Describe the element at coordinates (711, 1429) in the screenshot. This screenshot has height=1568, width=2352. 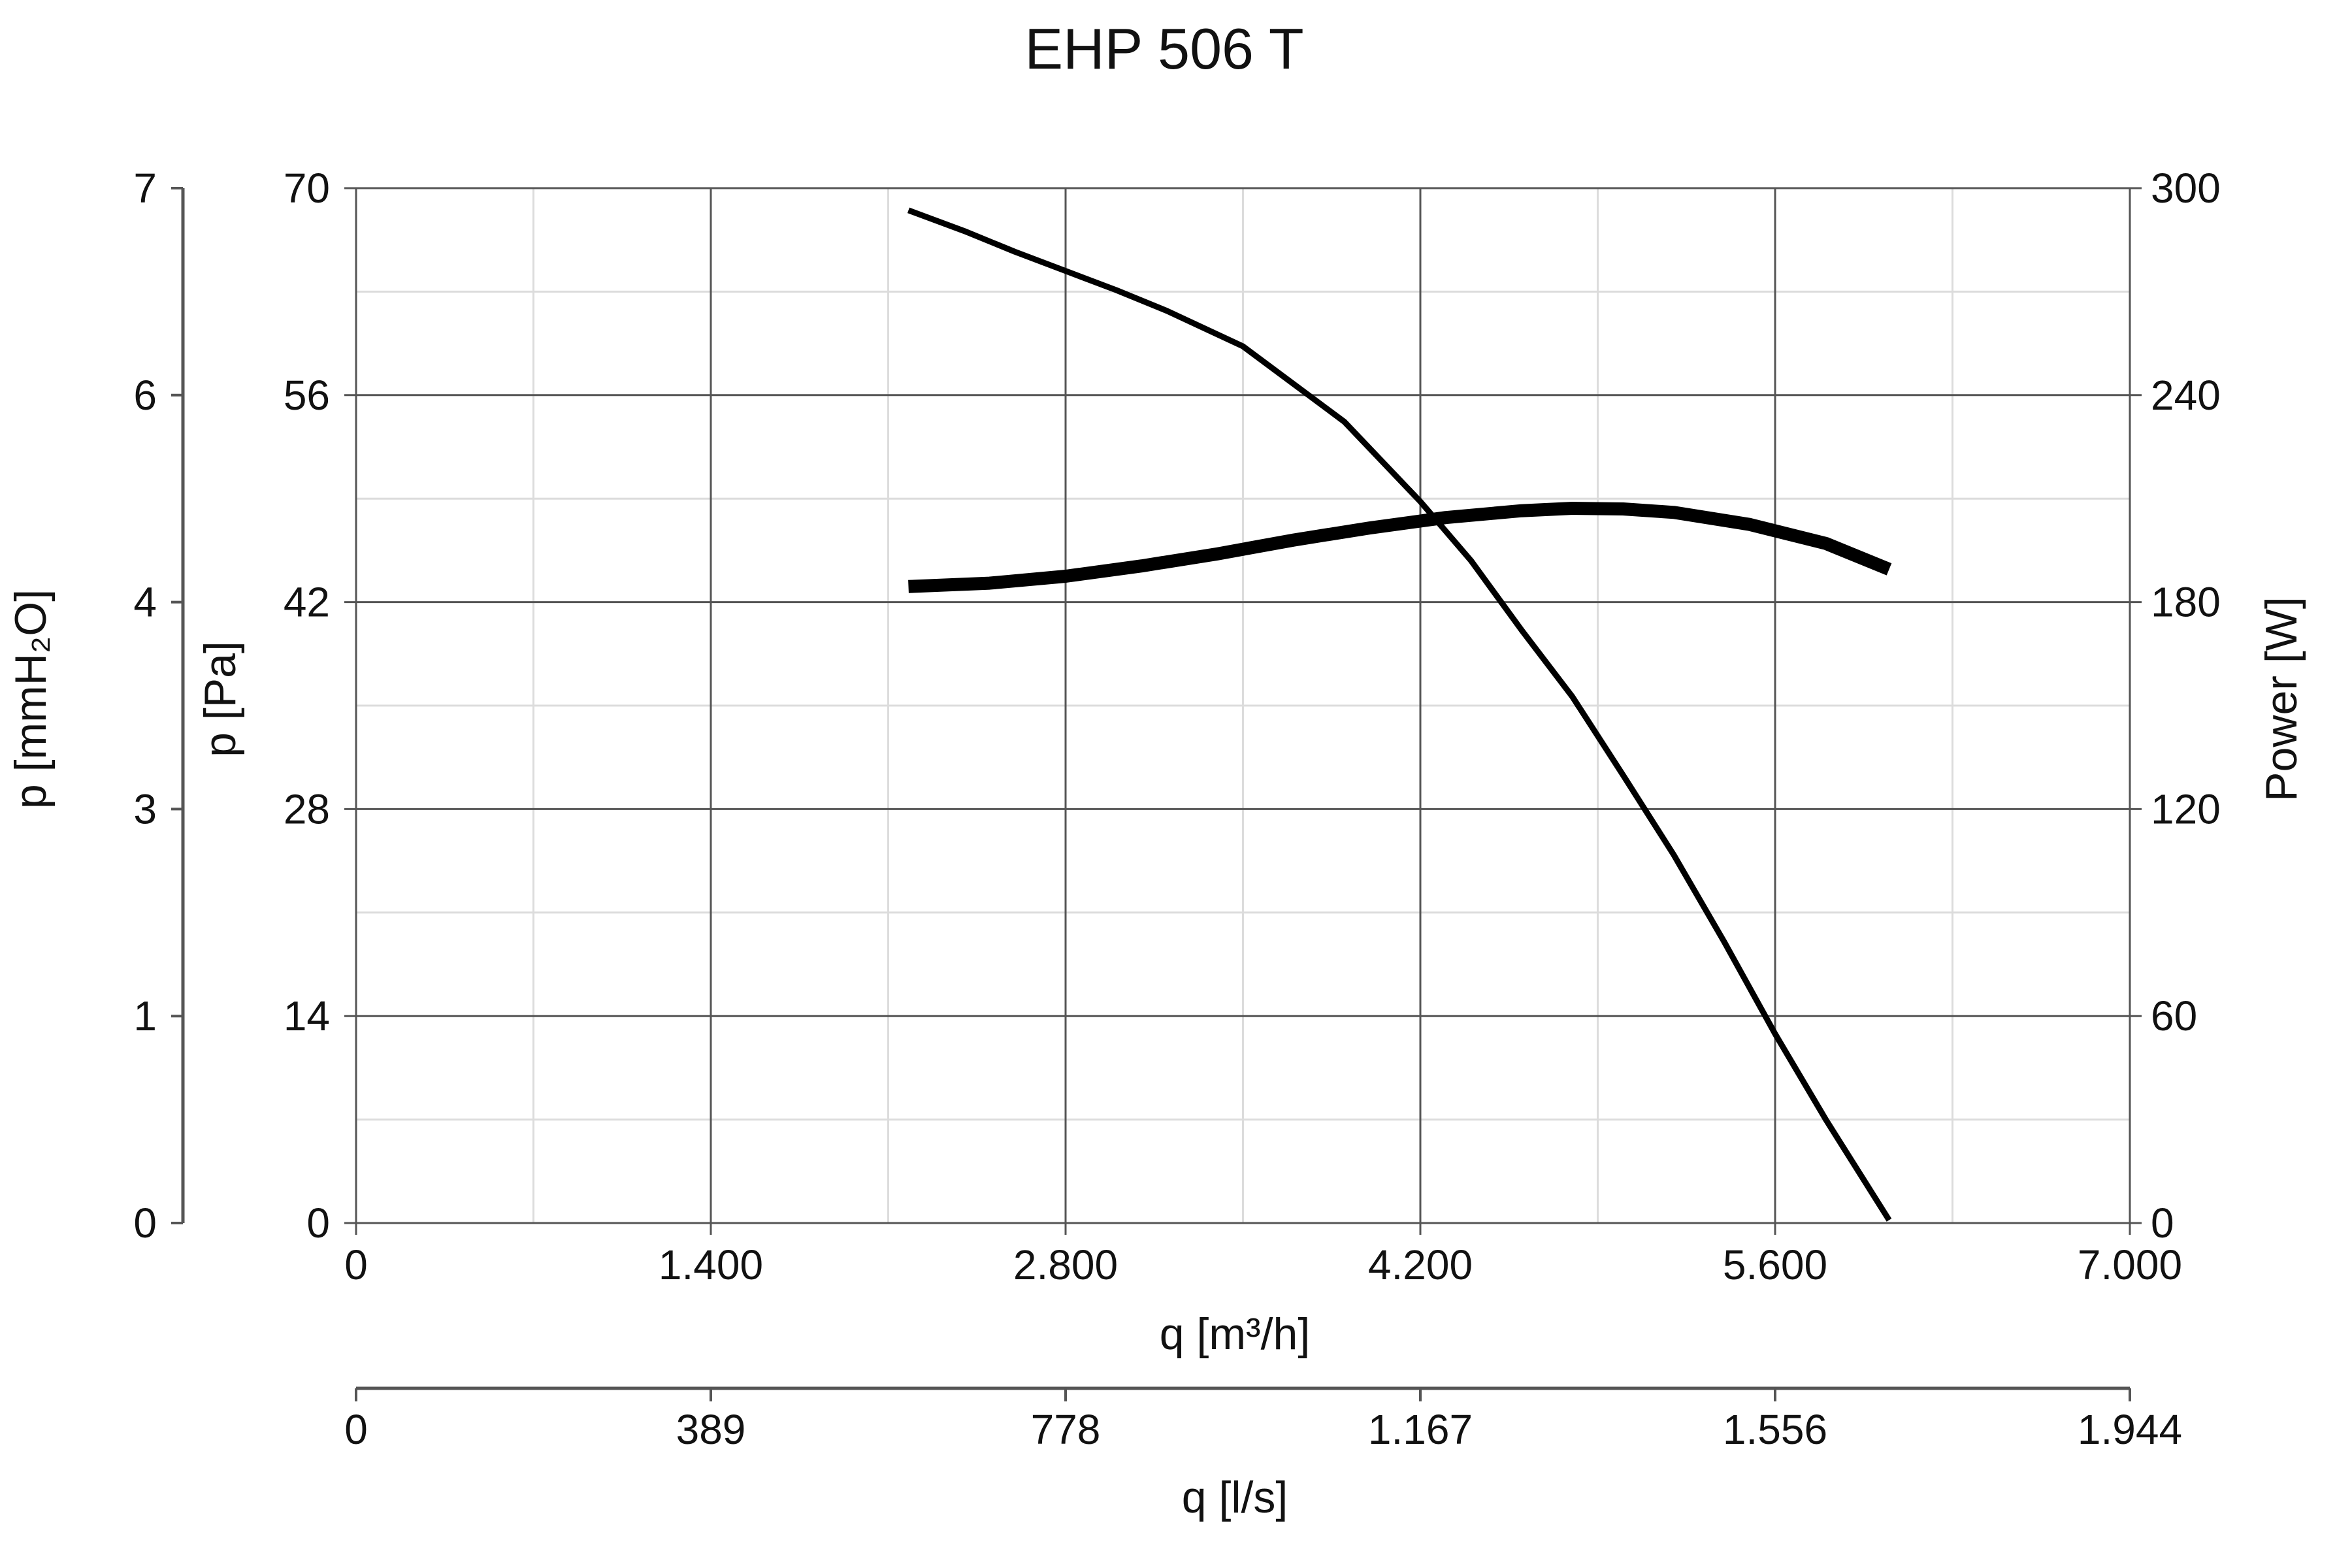
I see `x-secondary-tick-label: 389` at that location.